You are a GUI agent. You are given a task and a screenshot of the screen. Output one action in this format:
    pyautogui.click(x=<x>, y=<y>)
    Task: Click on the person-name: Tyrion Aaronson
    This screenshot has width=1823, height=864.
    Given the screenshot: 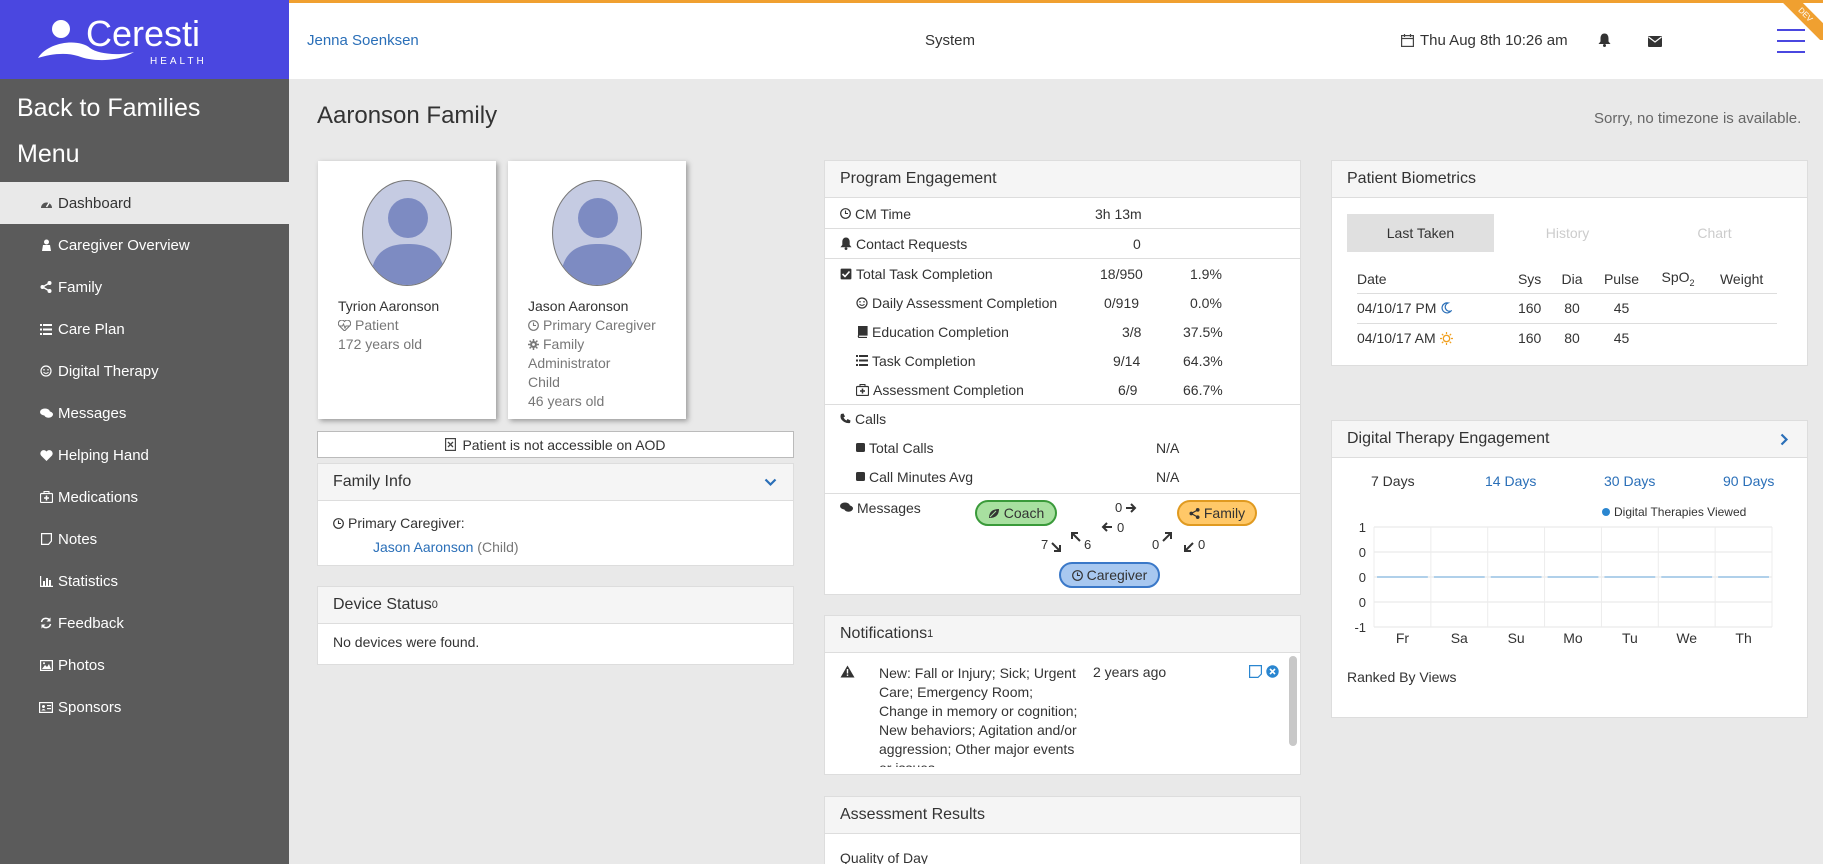 What is the action you would take?
    pyautogui.click(x=389, y=306)
    